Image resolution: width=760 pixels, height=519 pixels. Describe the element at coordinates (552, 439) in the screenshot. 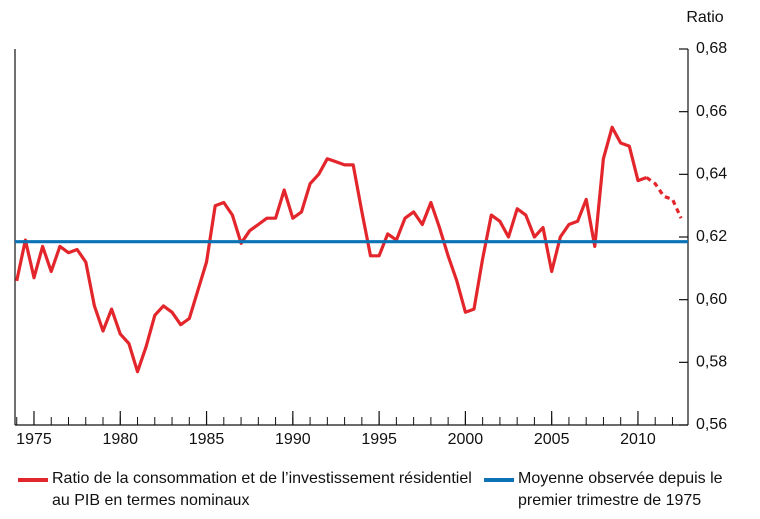

I see `x-tick-label: 2005` at that location.